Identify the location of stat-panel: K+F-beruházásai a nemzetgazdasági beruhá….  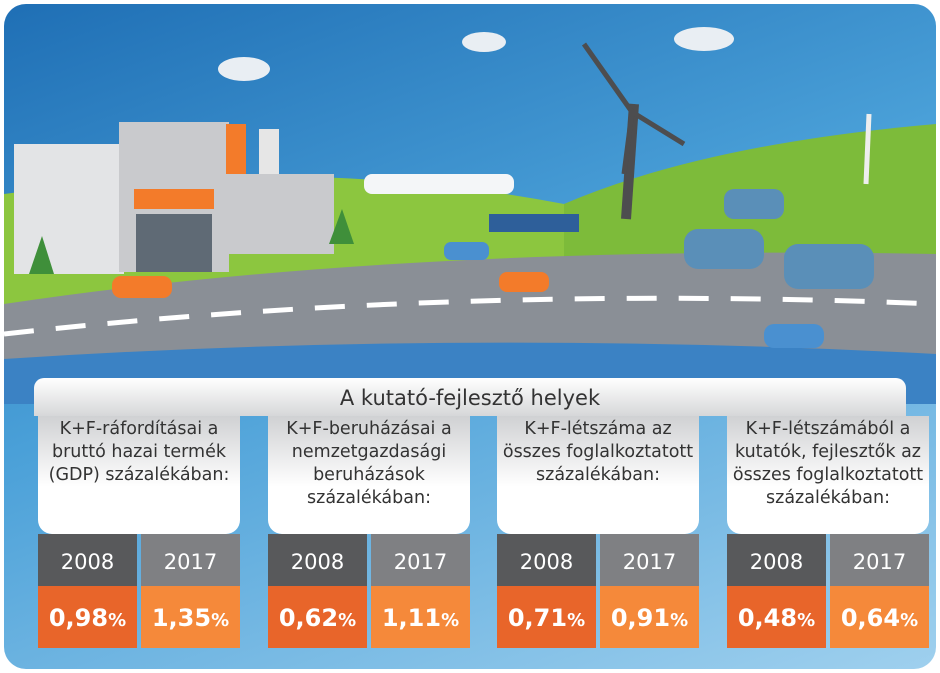
(369, 532).